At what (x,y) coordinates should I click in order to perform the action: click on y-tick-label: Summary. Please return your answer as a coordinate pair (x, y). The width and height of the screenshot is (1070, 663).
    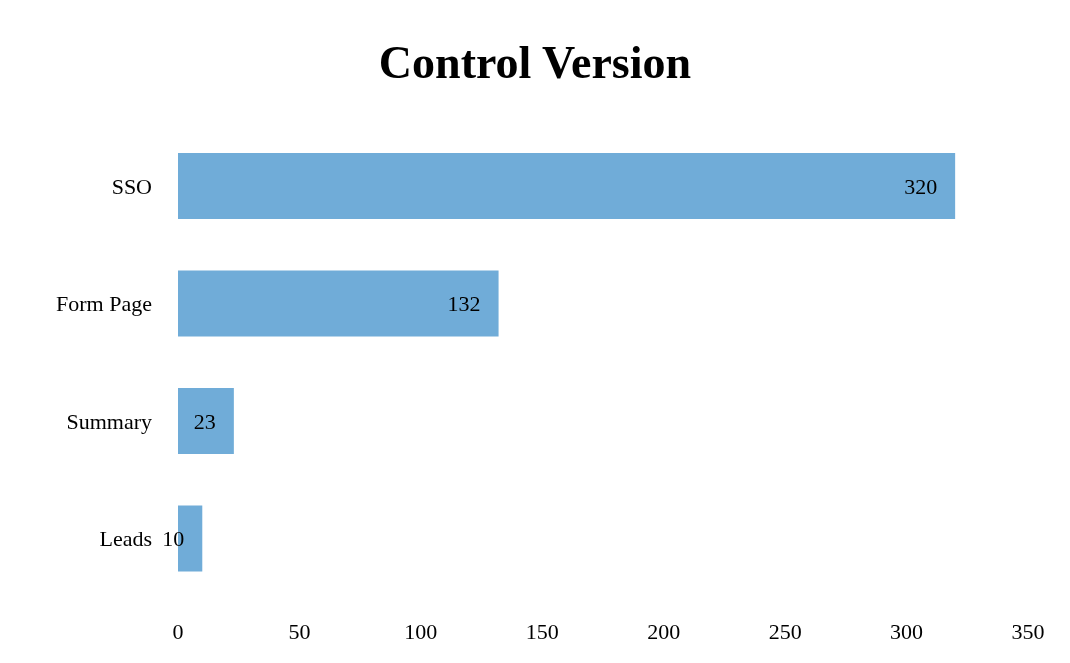
    Looking at the image, I should click on (109, 421).